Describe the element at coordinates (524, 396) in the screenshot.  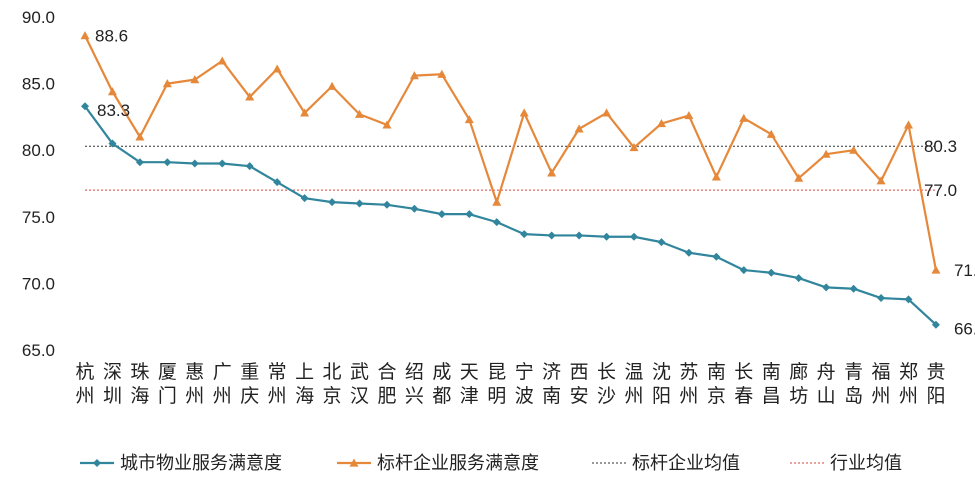
I see `x-category-label: 波` at that location.